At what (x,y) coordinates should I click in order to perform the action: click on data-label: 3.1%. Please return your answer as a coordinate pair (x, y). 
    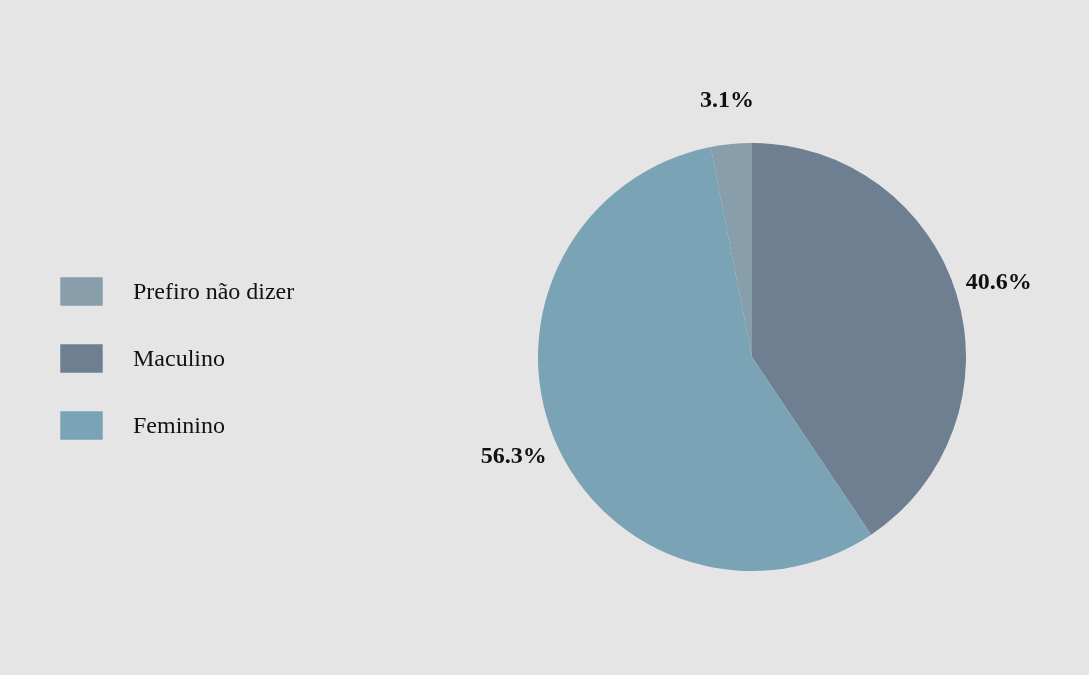
    Looking at the image, I should click on (726, 99).